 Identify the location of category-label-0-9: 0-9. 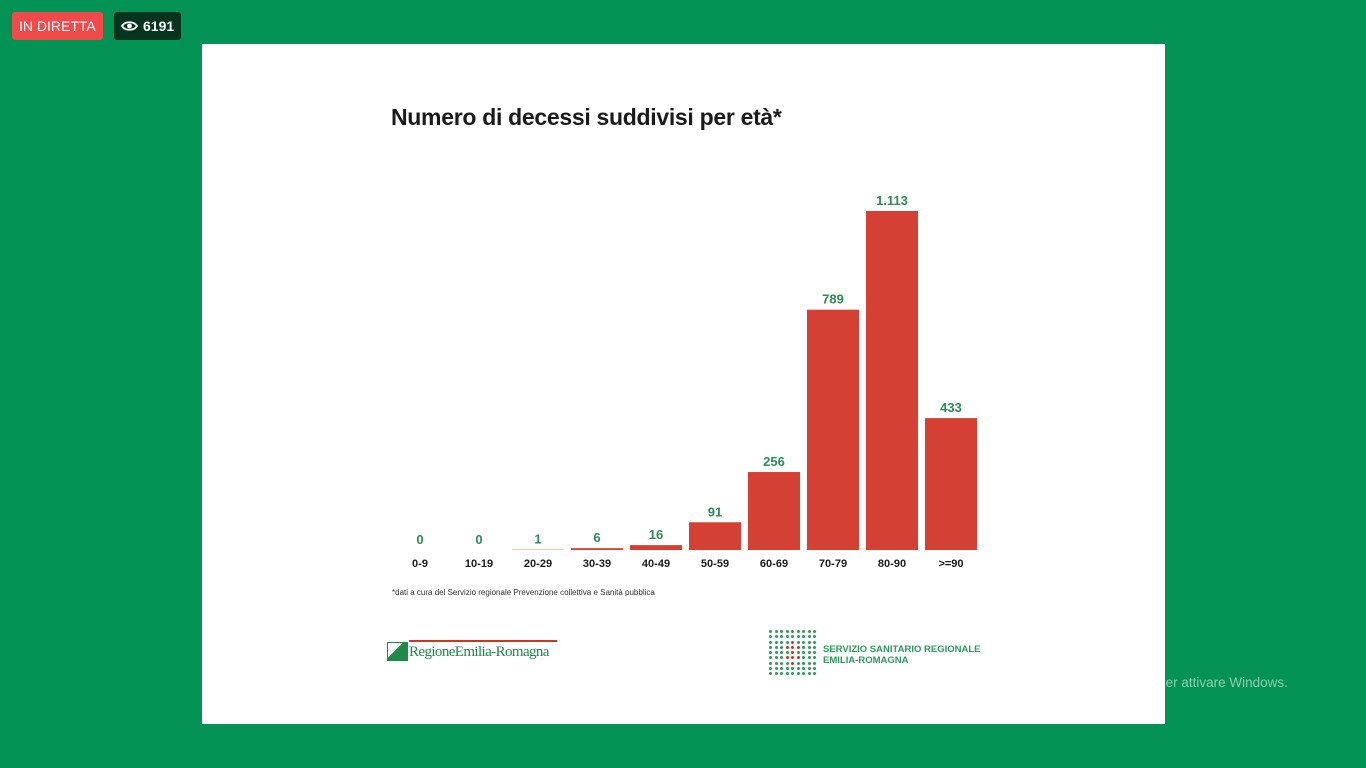
(420, 564).